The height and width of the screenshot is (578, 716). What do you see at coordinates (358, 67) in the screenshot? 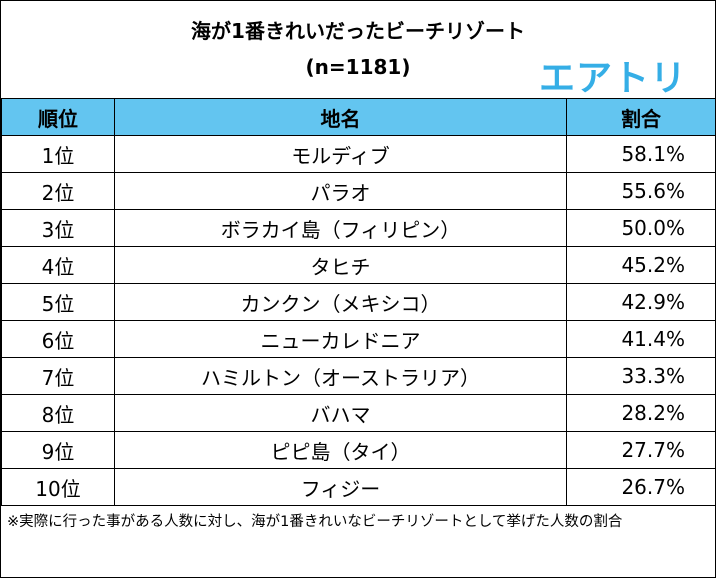
I see `sample-size-label: (n=1181)` at bounding box center [358, 67].